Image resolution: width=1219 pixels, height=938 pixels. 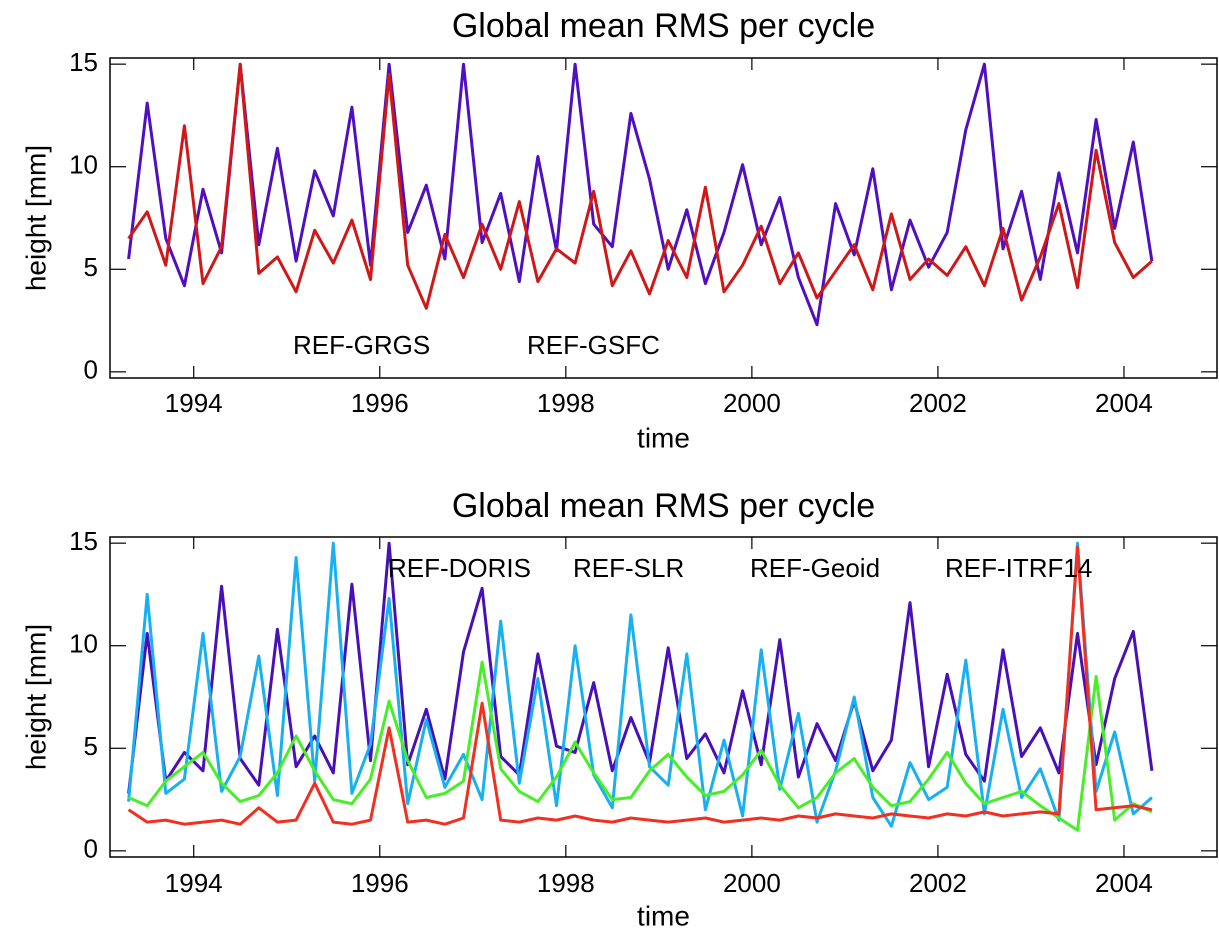 What do you see at coordinates (459, 568) in the screenshot?
I see `legend-label: REF-DORIS` at bounding box center [459, 568].